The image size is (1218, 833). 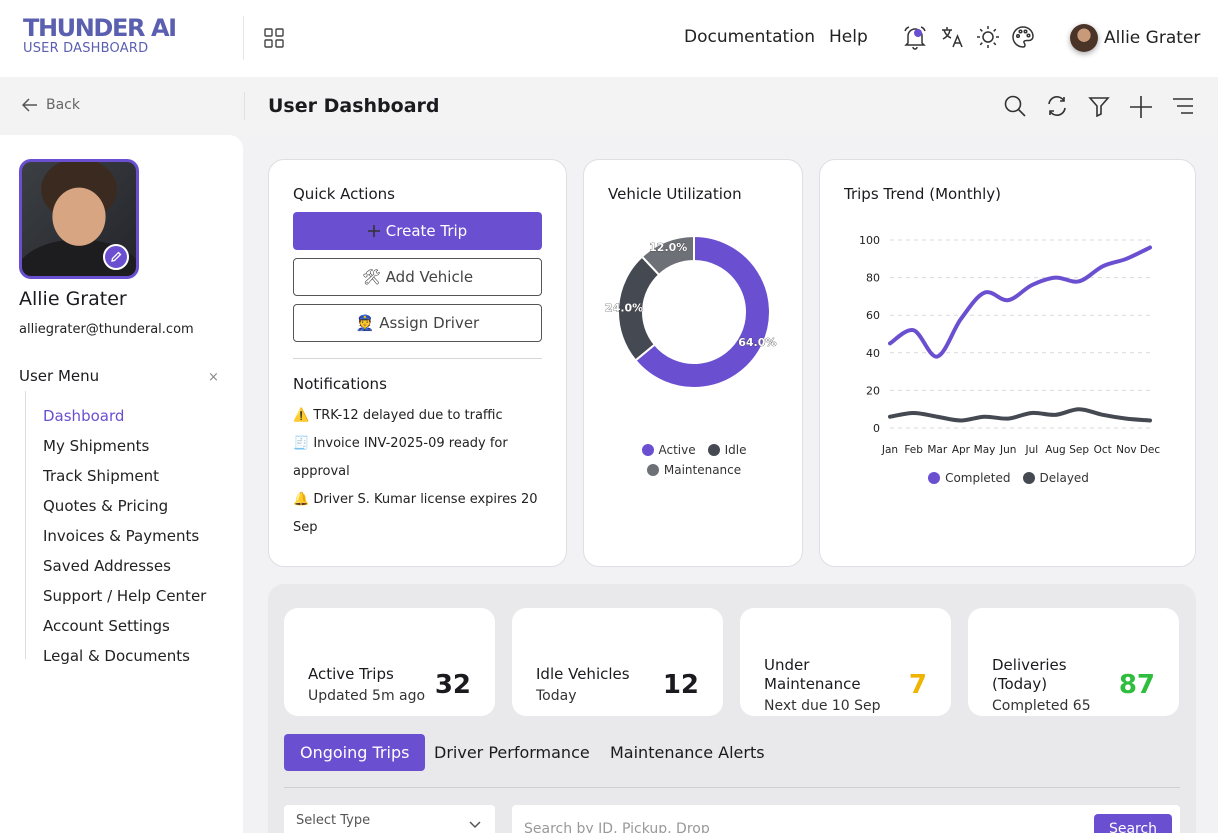 I want to click on tab-maintenance-alerts: Maintenance Alerts, so click(x=687, y=752).